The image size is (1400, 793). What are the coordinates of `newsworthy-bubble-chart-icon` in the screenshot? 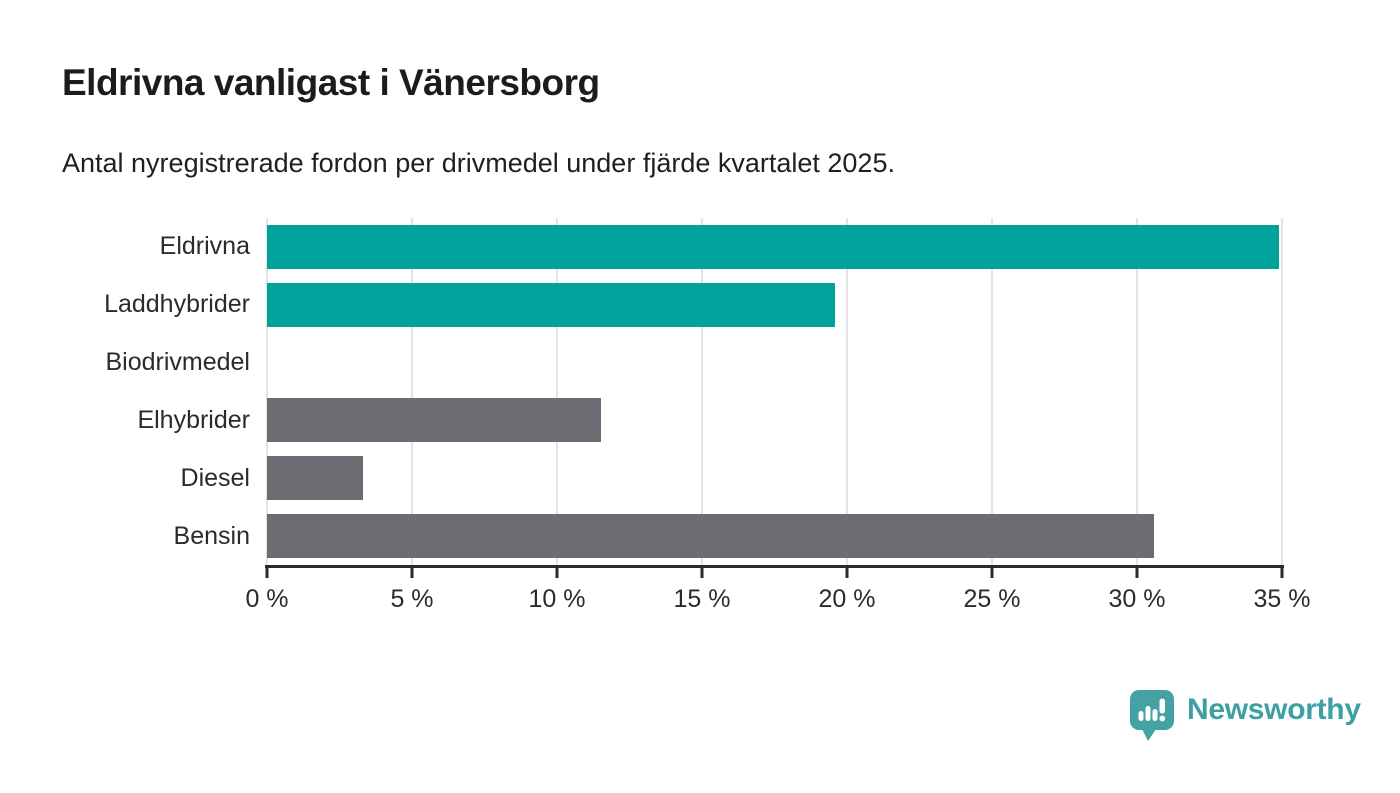 It's located at (1152, 715).